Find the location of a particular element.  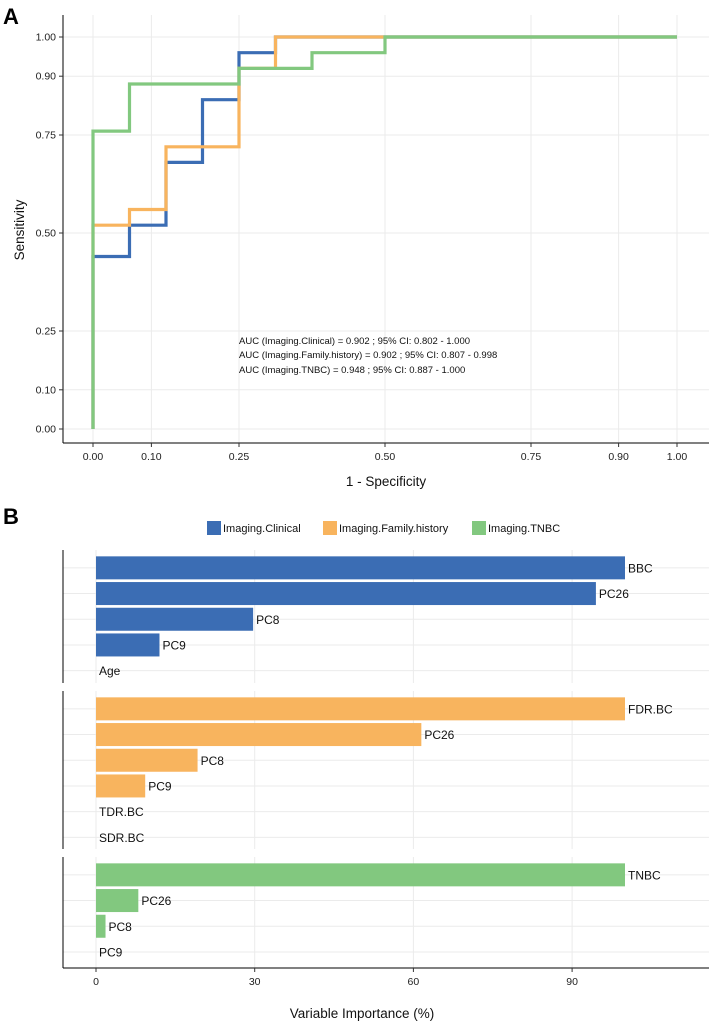

roc-y-tick-label: 1.00 is located at coordinates (46, 38).